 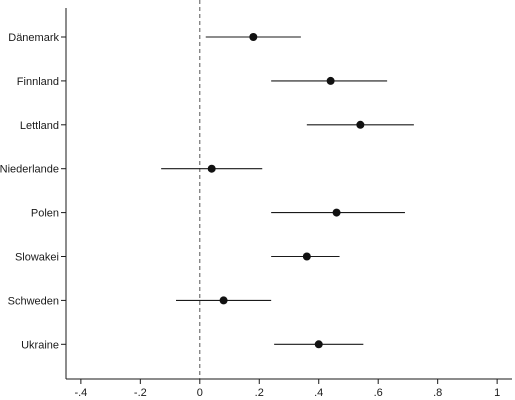 I want to click on y-tick-label-7: Ukraine, so click(x=40, y=345).